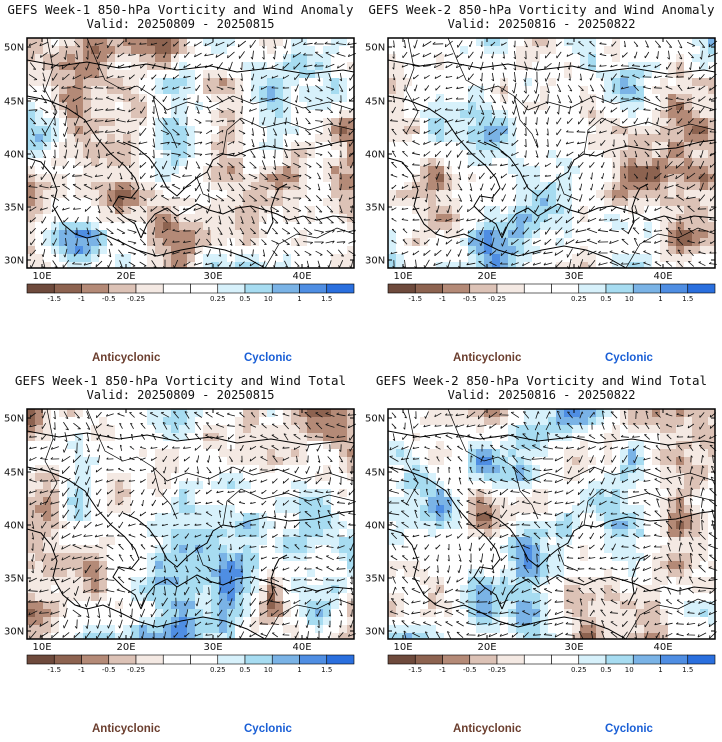  Describe the element at coordinates (180, 24) in the screenshot. I see `valid-period: Valid: 20250809 - 20250815` at that location.